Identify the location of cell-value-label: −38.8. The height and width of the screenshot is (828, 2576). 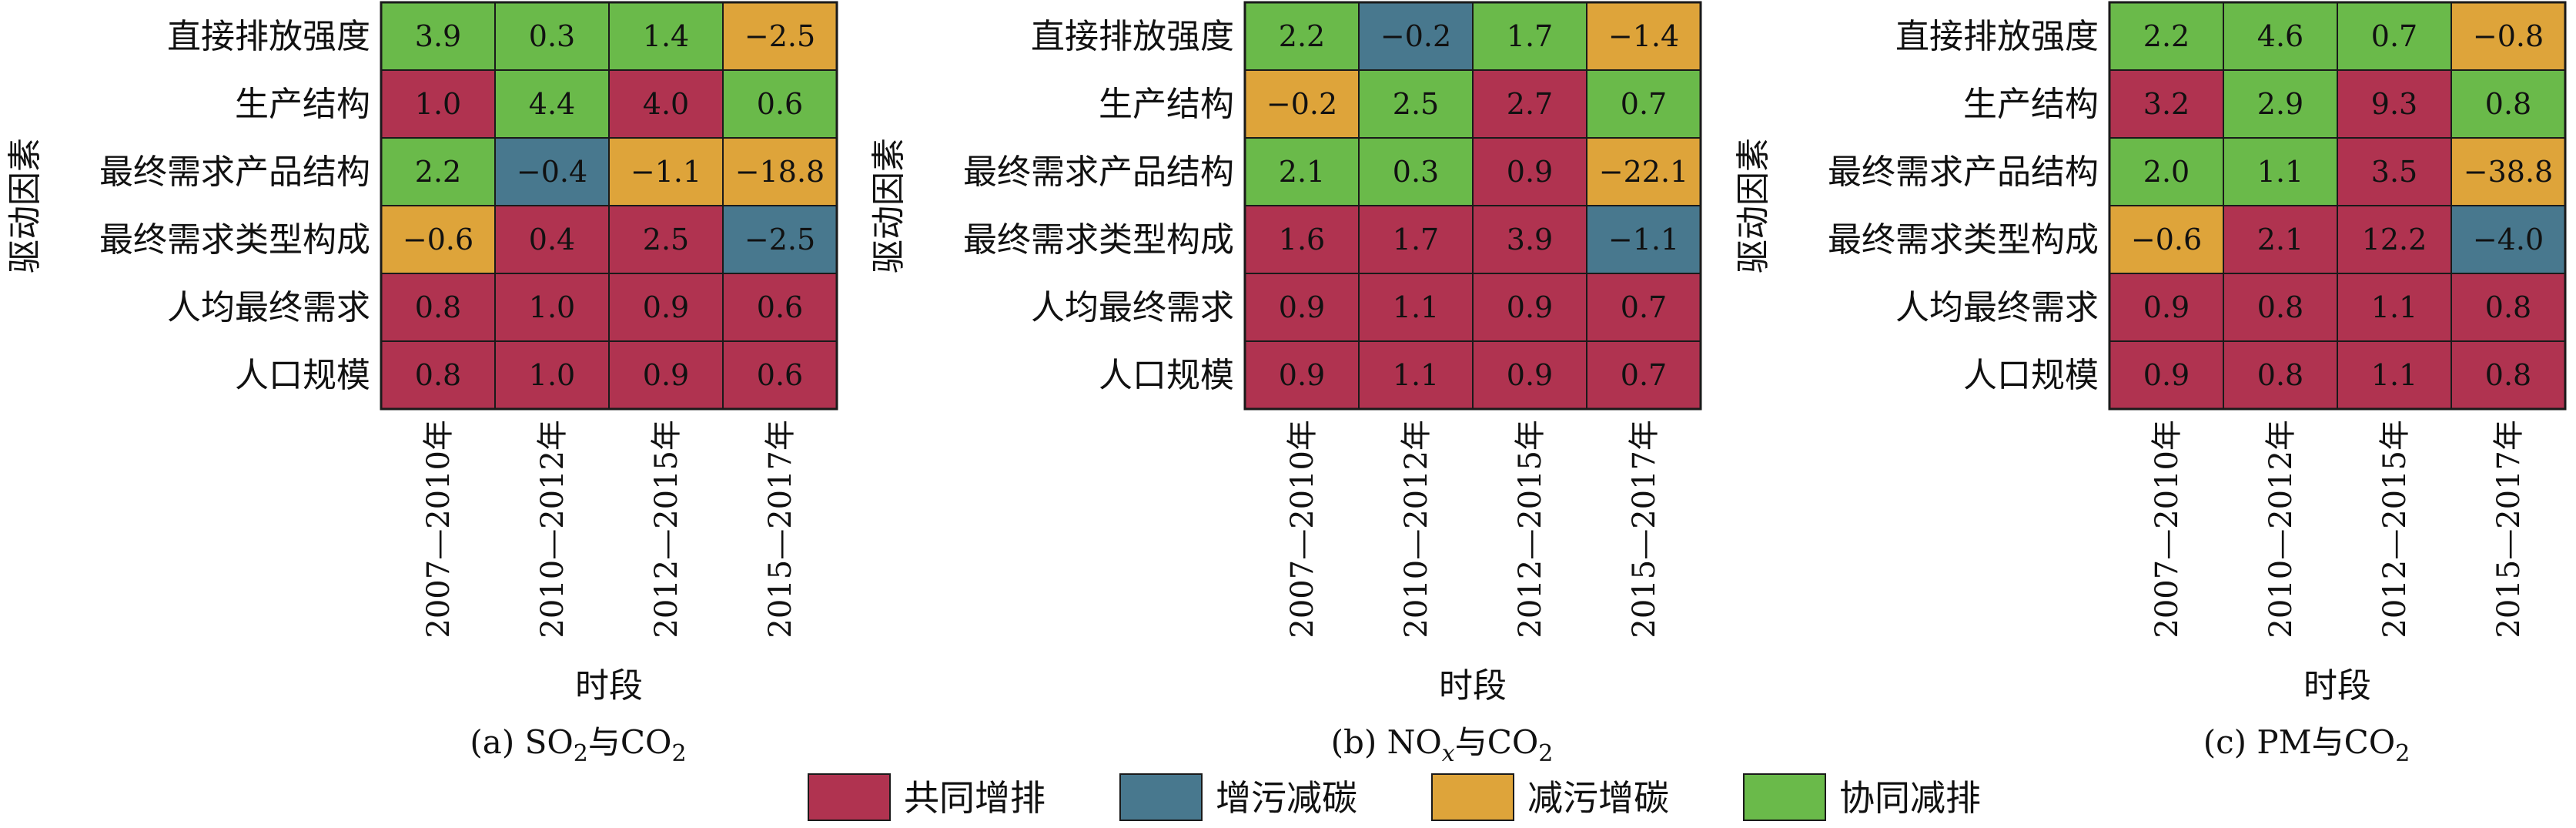
(2508, 172).